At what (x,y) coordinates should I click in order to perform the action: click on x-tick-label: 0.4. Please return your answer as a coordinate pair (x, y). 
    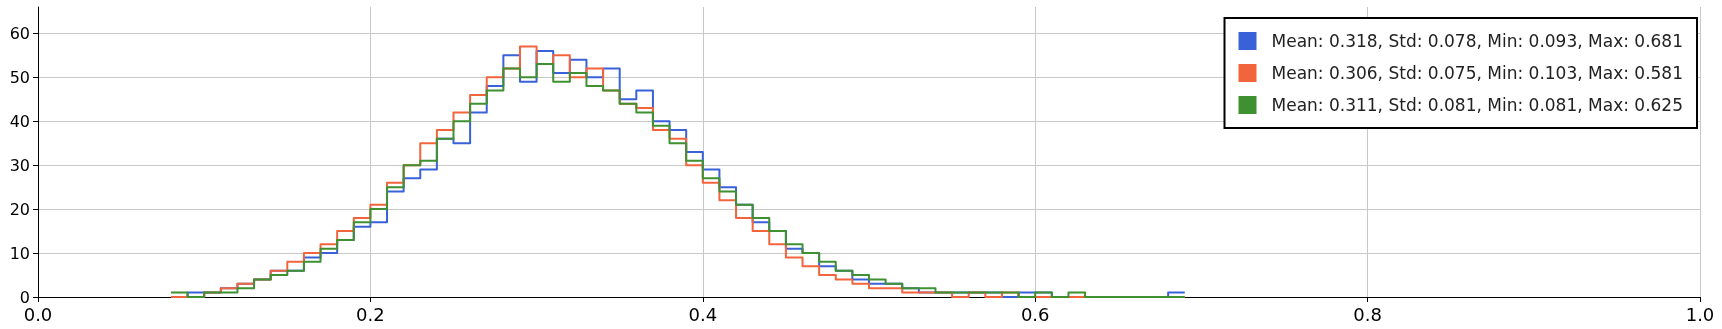
    Looking at the image, I should click on (703, 314).